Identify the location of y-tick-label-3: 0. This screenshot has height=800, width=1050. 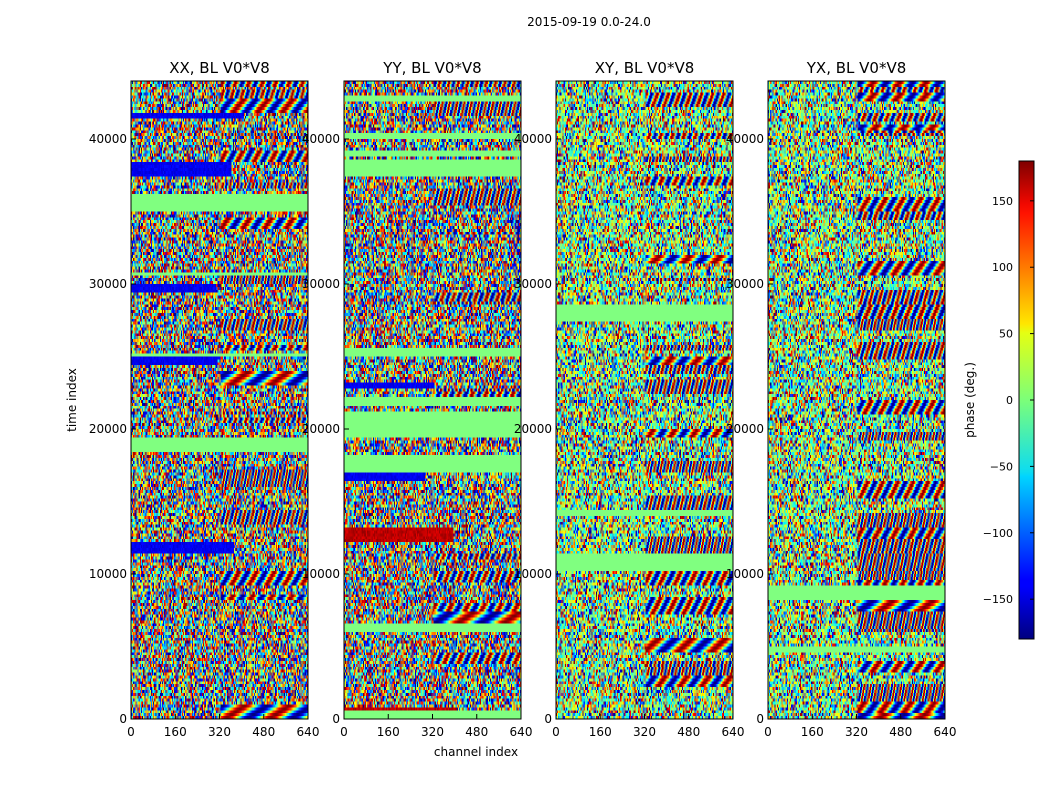
(760, 719).